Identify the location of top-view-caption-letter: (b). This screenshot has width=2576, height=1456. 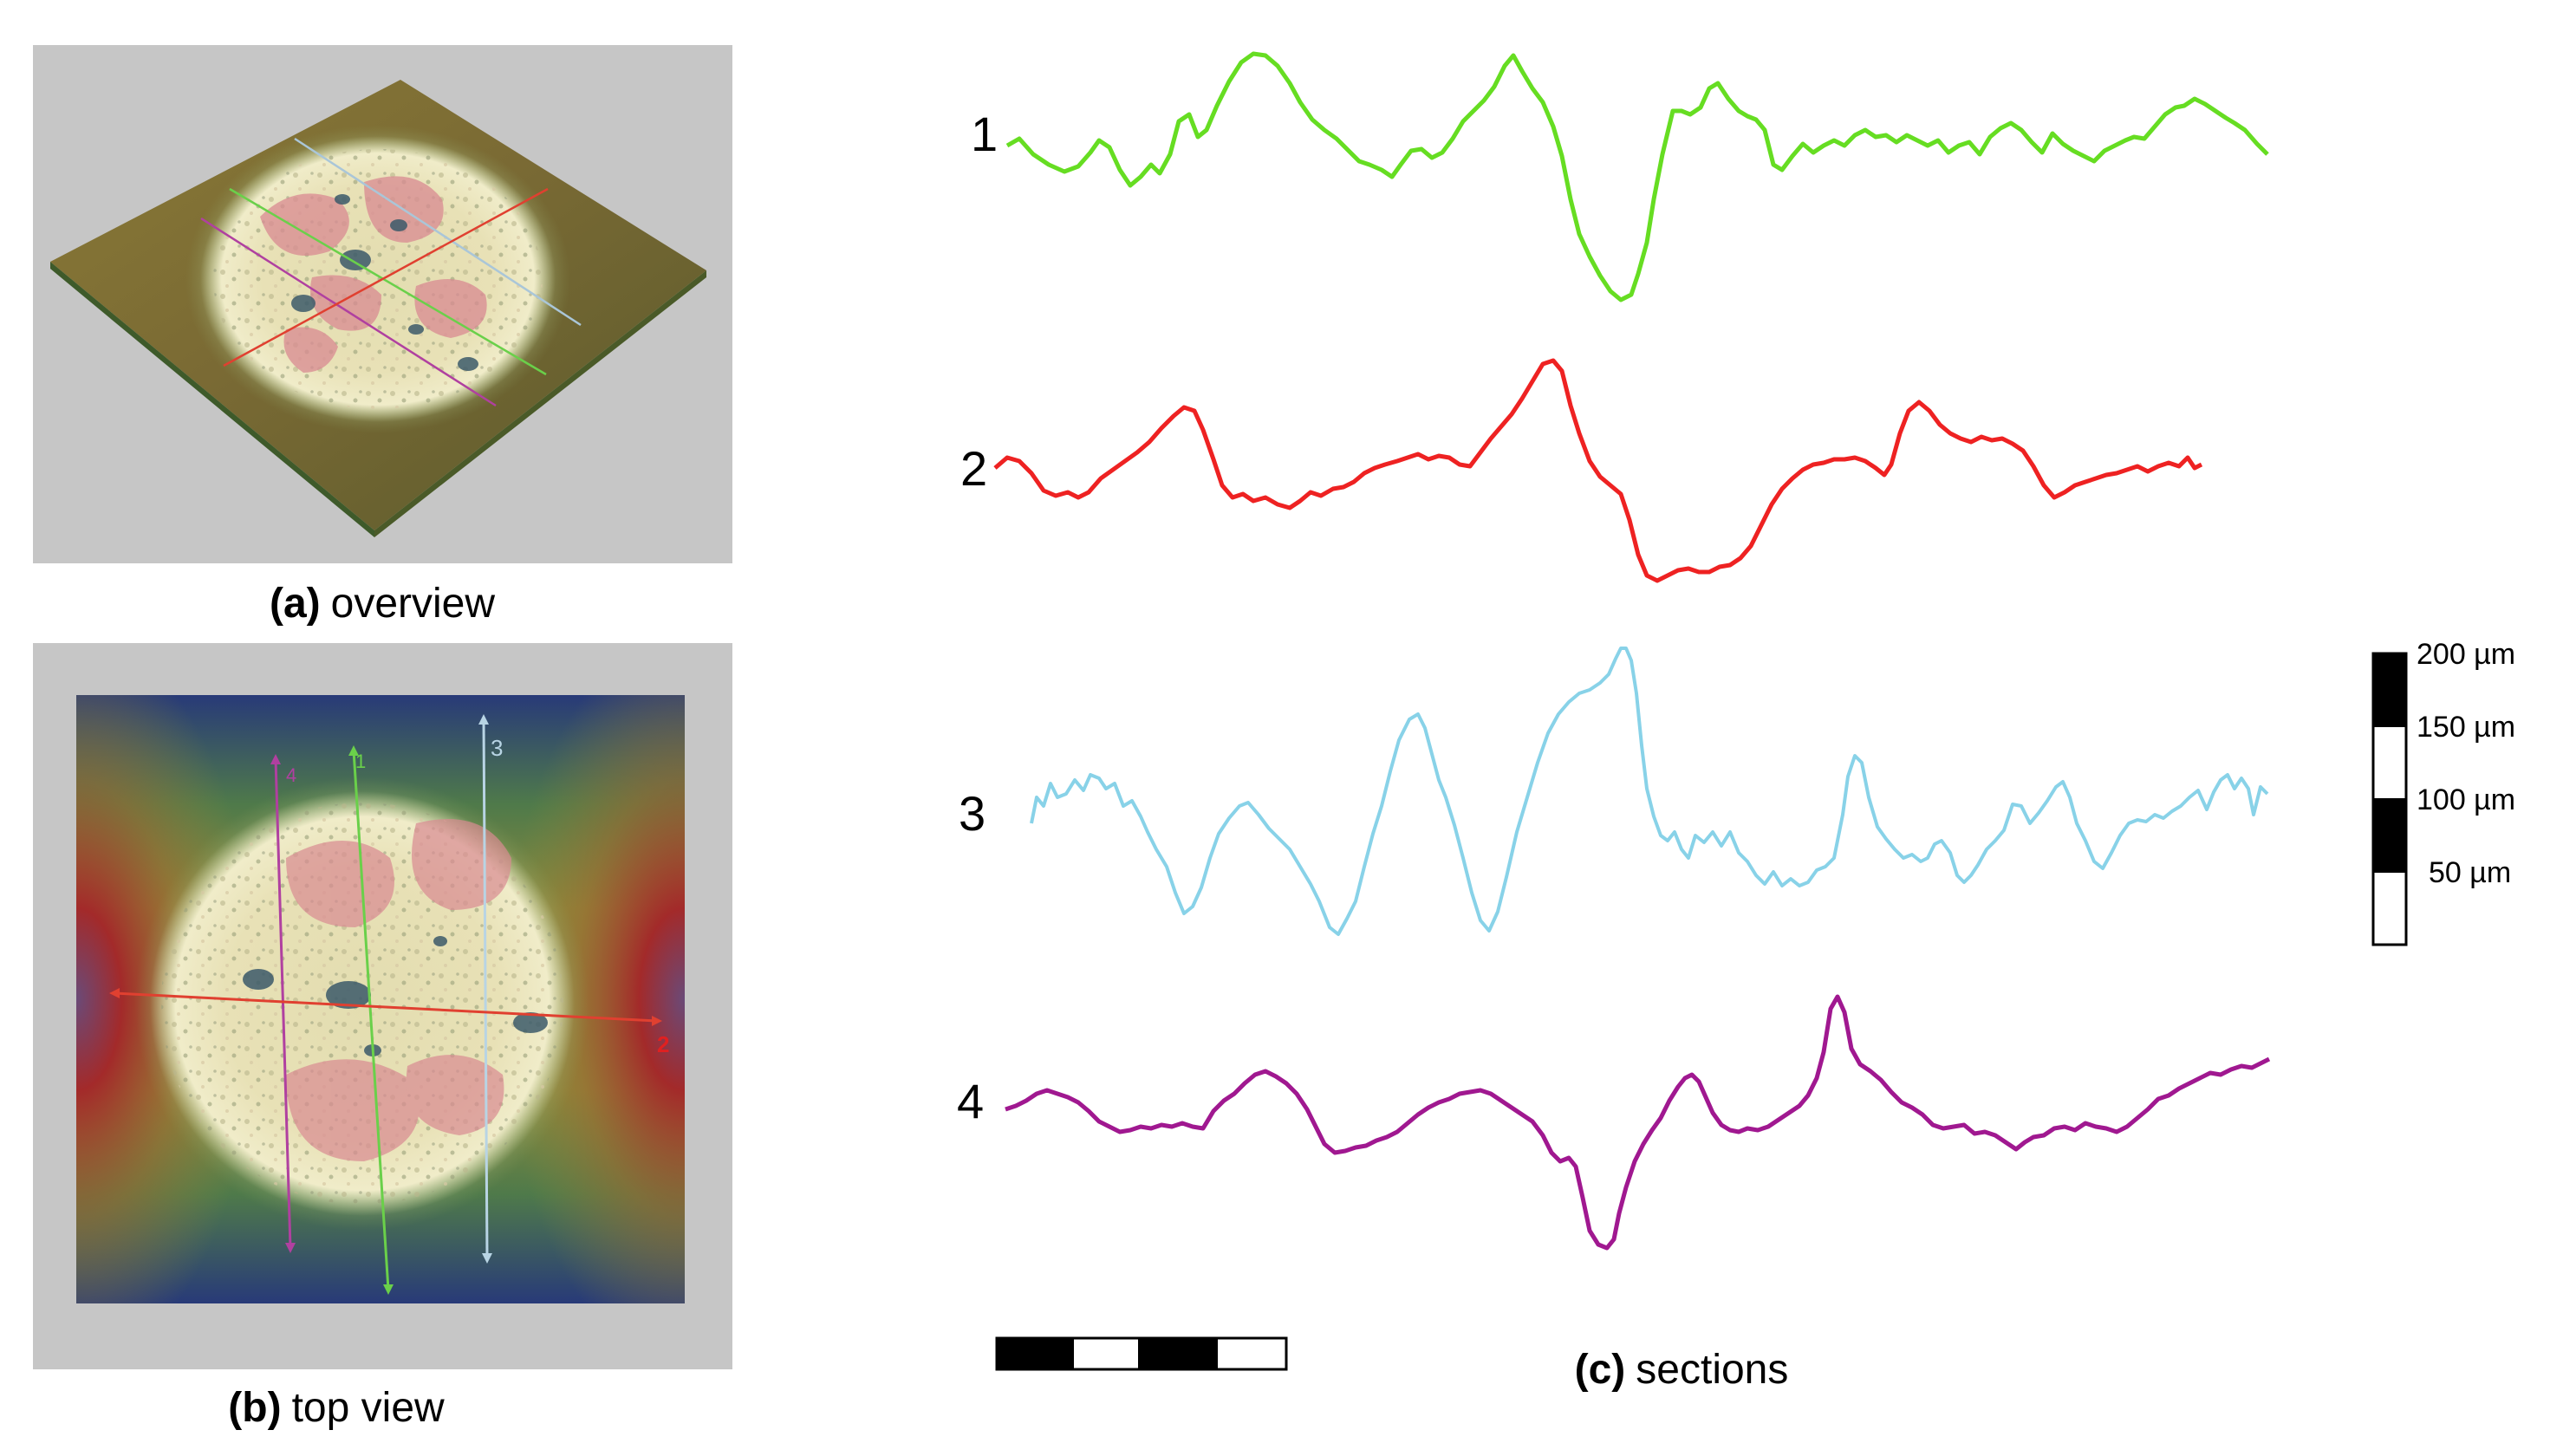
(254, 1408).